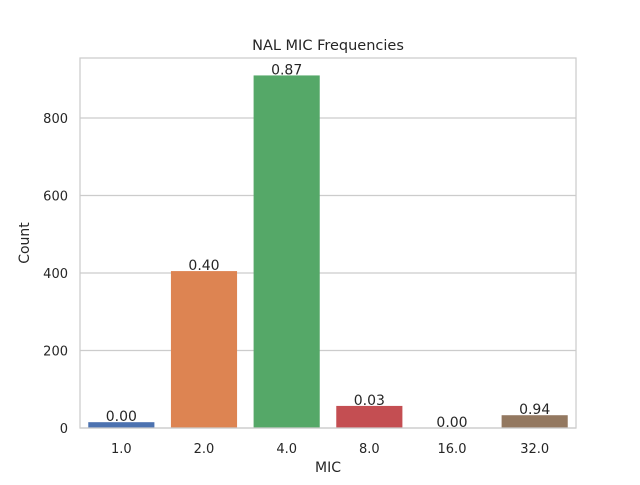  I want to click on x-axis-label: MIC, so click(328, 468).